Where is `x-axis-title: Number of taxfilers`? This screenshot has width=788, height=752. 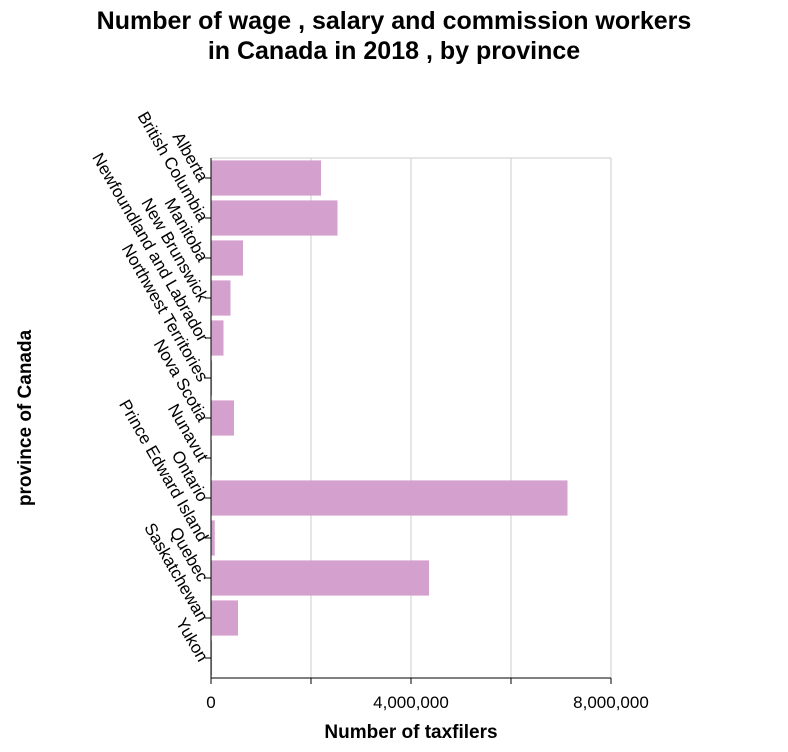
x-axis-title: Number of taxfilers is located at coordinates (410, 732).